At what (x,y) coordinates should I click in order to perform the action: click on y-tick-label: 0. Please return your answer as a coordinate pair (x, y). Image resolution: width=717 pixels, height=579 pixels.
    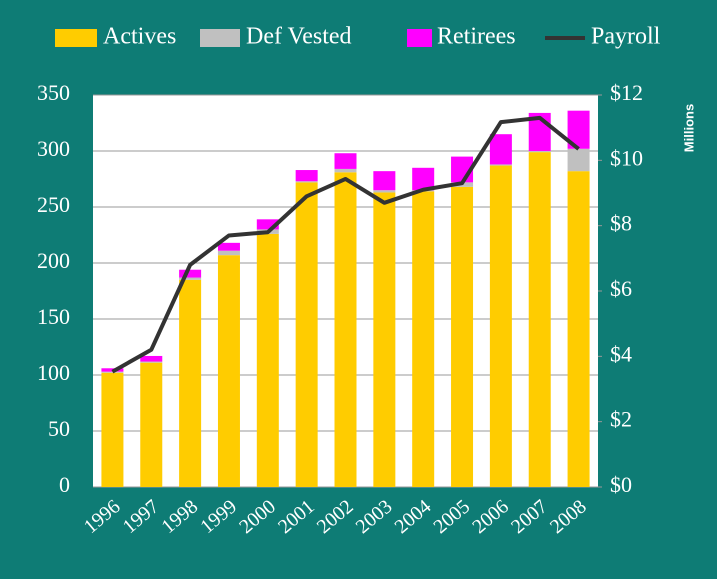
    Looking at the image, I should click on (64, 484).